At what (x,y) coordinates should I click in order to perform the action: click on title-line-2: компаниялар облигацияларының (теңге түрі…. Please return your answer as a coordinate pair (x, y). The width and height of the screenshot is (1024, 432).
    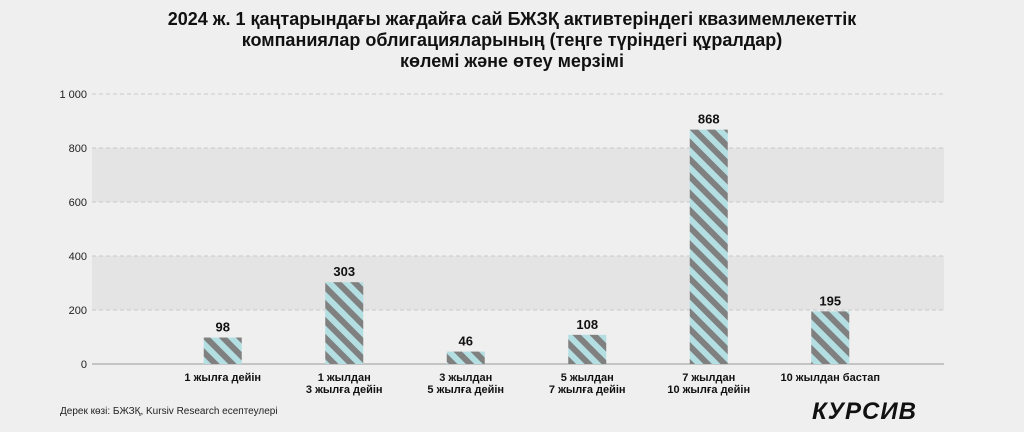
    Looking at the image, I should click on (512, 40).